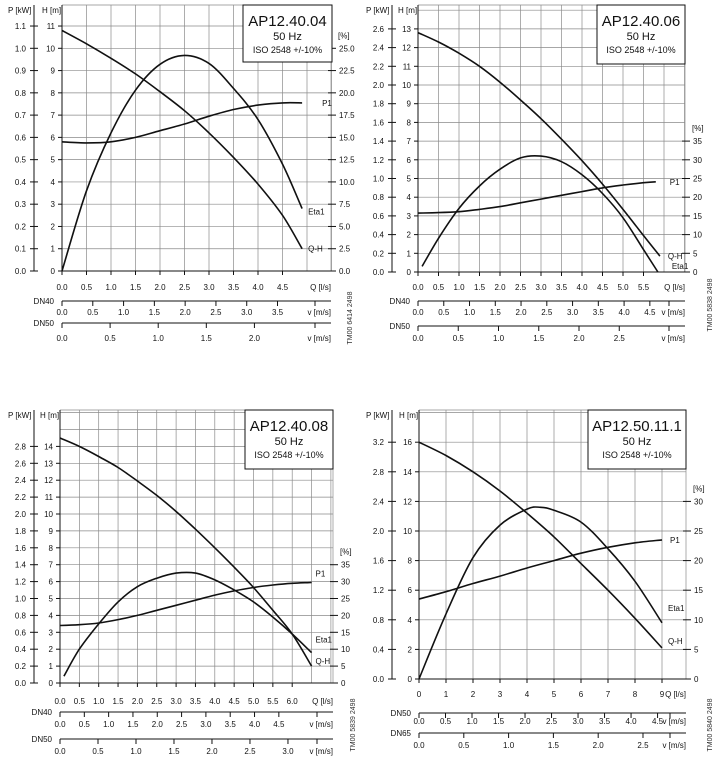 This screenshot has height=768, width=718. I want to click on q-tick-label: 1.5, so click(480, 287).